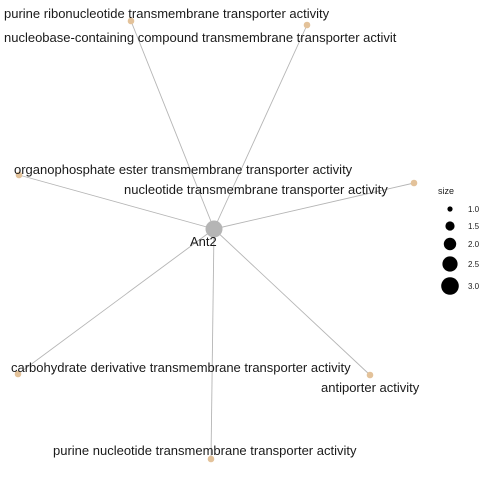 The width and height of the screenshot is (480, 480). Describe the element at coordinates (18, 374) in the screenshot. I see `node-t5` at that location.